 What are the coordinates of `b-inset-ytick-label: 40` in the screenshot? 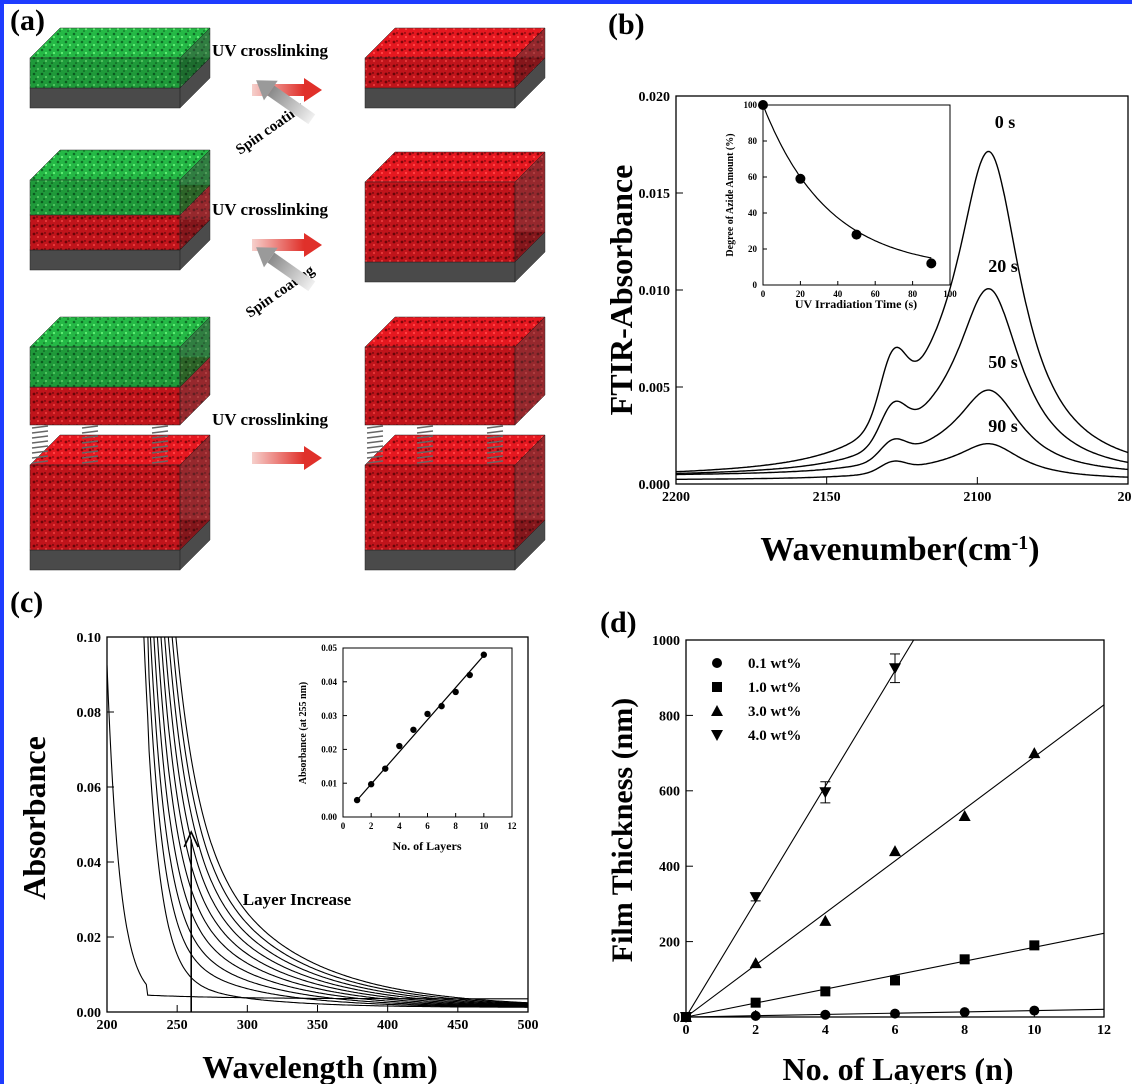 It's located at (753, 213).